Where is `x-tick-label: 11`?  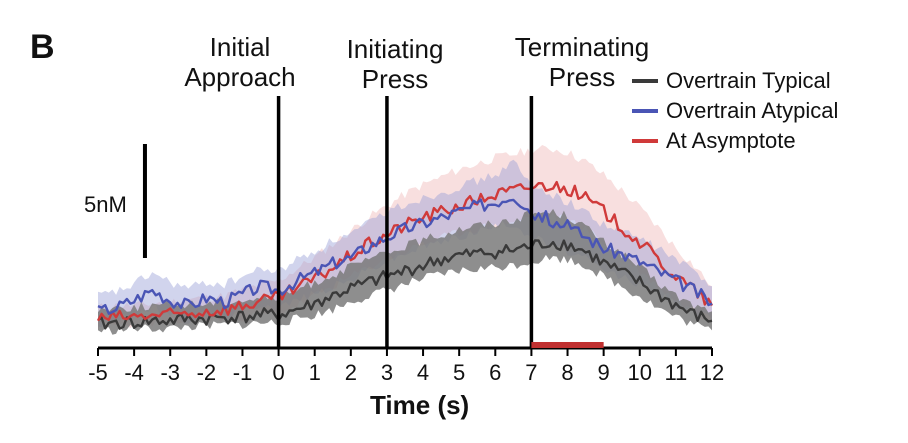 x-tick-label: 11 is located at coordinates (675, 372).